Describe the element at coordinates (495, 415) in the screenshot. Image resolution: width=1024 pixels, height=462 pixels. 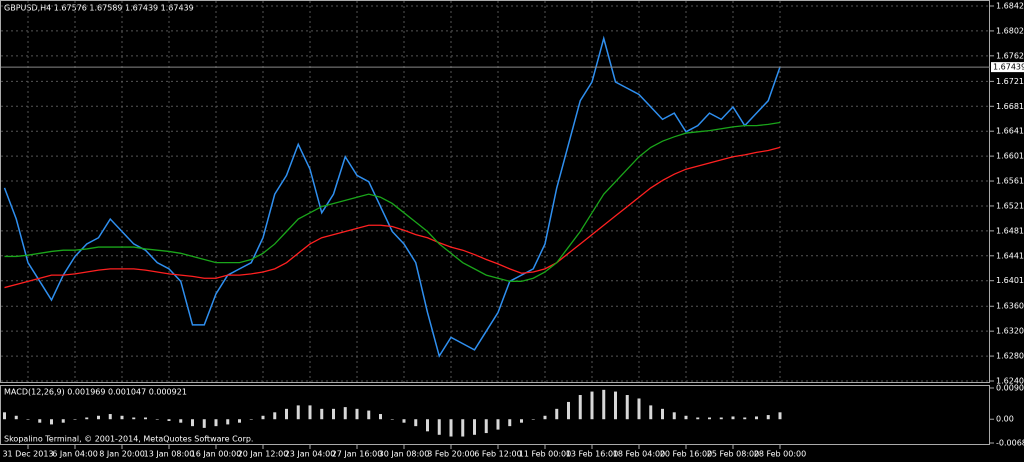
I see `macd-frame` at that location.